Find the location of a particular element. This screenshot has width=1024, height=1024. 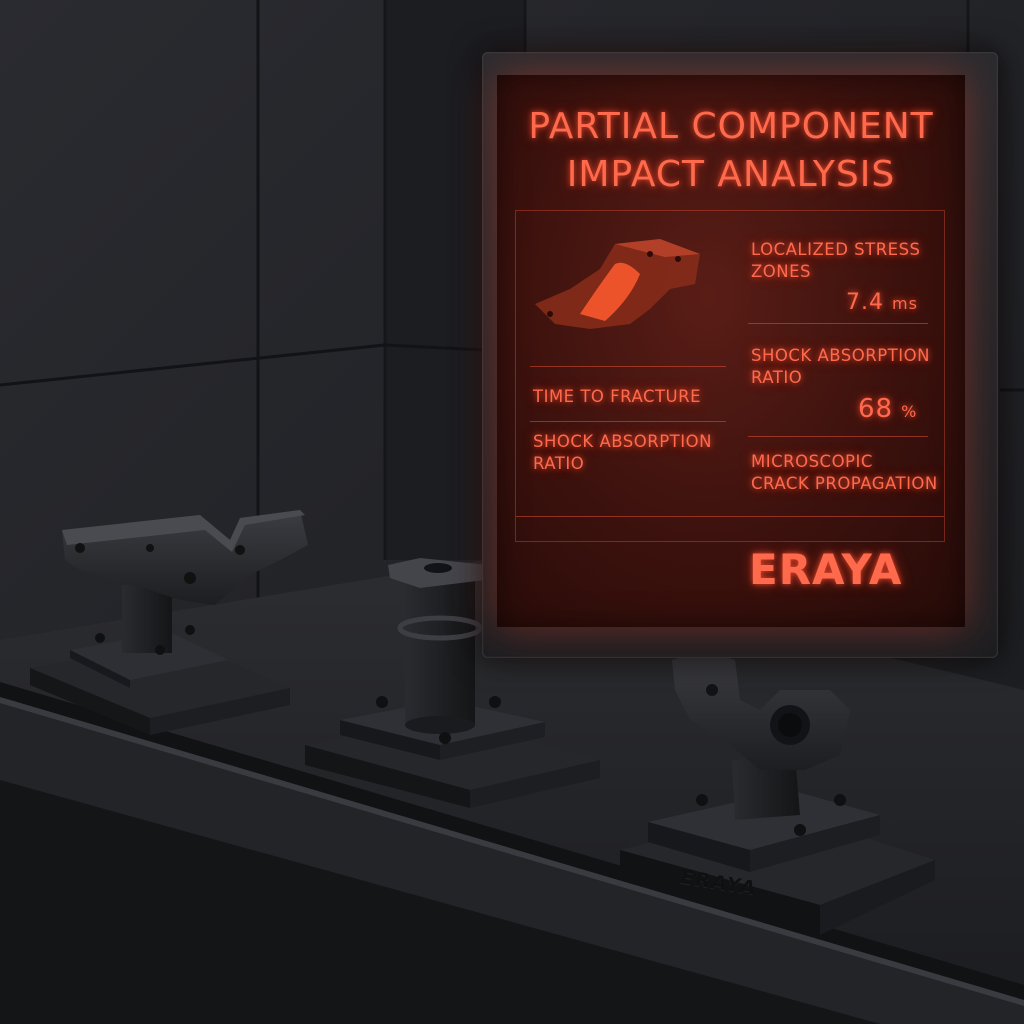

stat-label-shock-absorption-ratio-left: SHOCK ABSORPTION RATIO is located at coordinates (622, 452).